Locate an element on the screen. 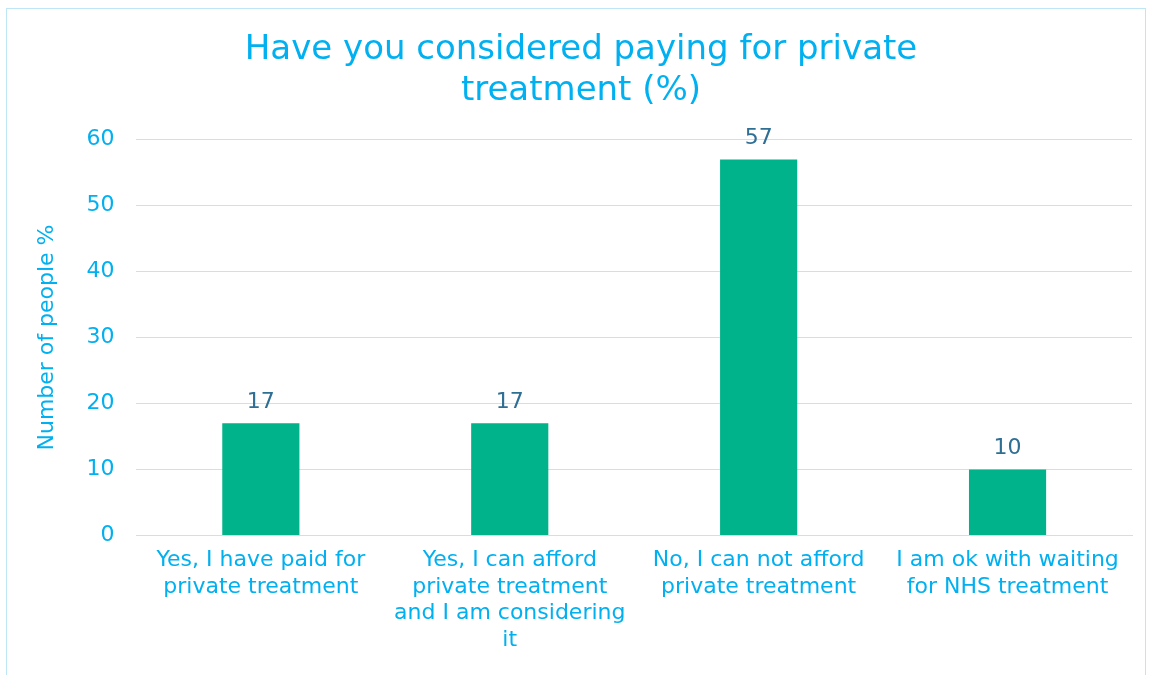 The image size is (1150, 675). x-tick-label: Yes, I have paid for private treatment is located at coordinates (261, 572).